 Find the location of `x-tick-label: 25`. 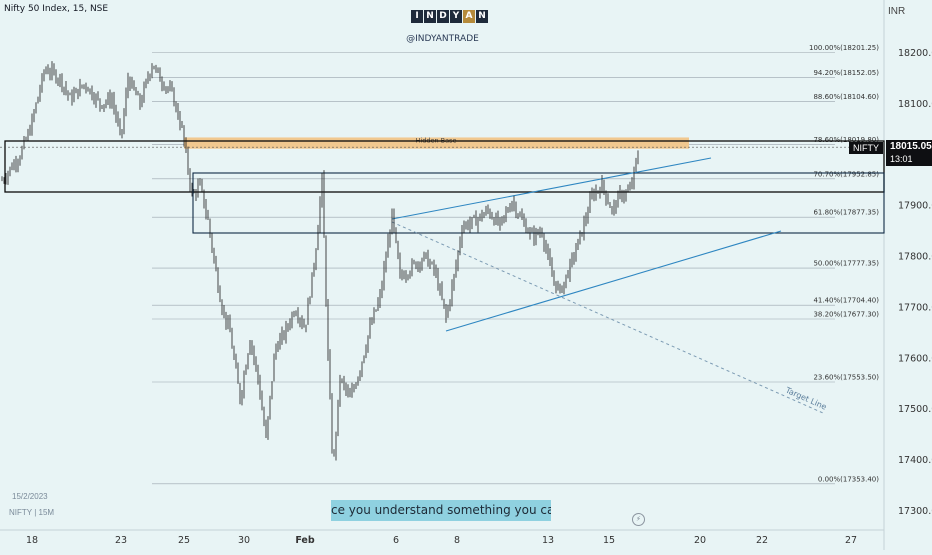

x-tick-label: 25 is located at coordinates (184, 540).